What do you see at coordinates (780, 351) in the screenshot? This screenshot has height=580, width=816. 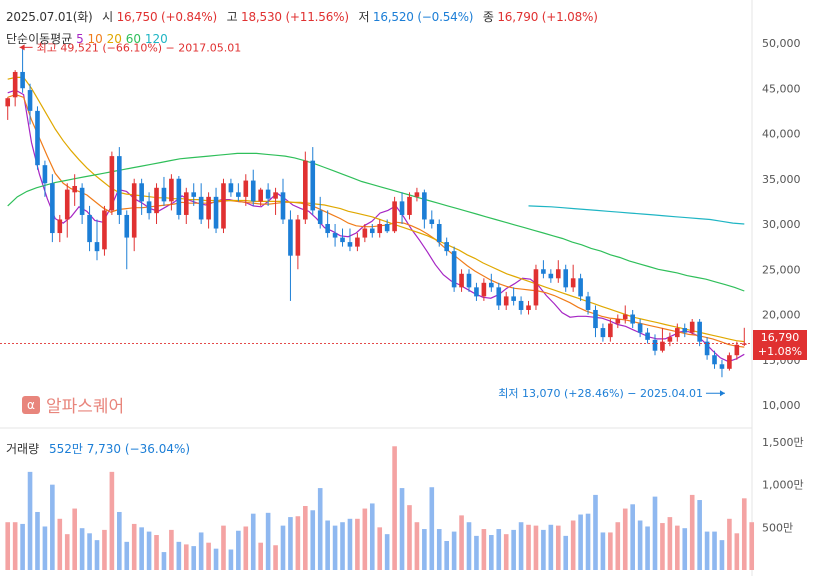 I see `current-change: +1.08%` at bounding box center [780, 351].